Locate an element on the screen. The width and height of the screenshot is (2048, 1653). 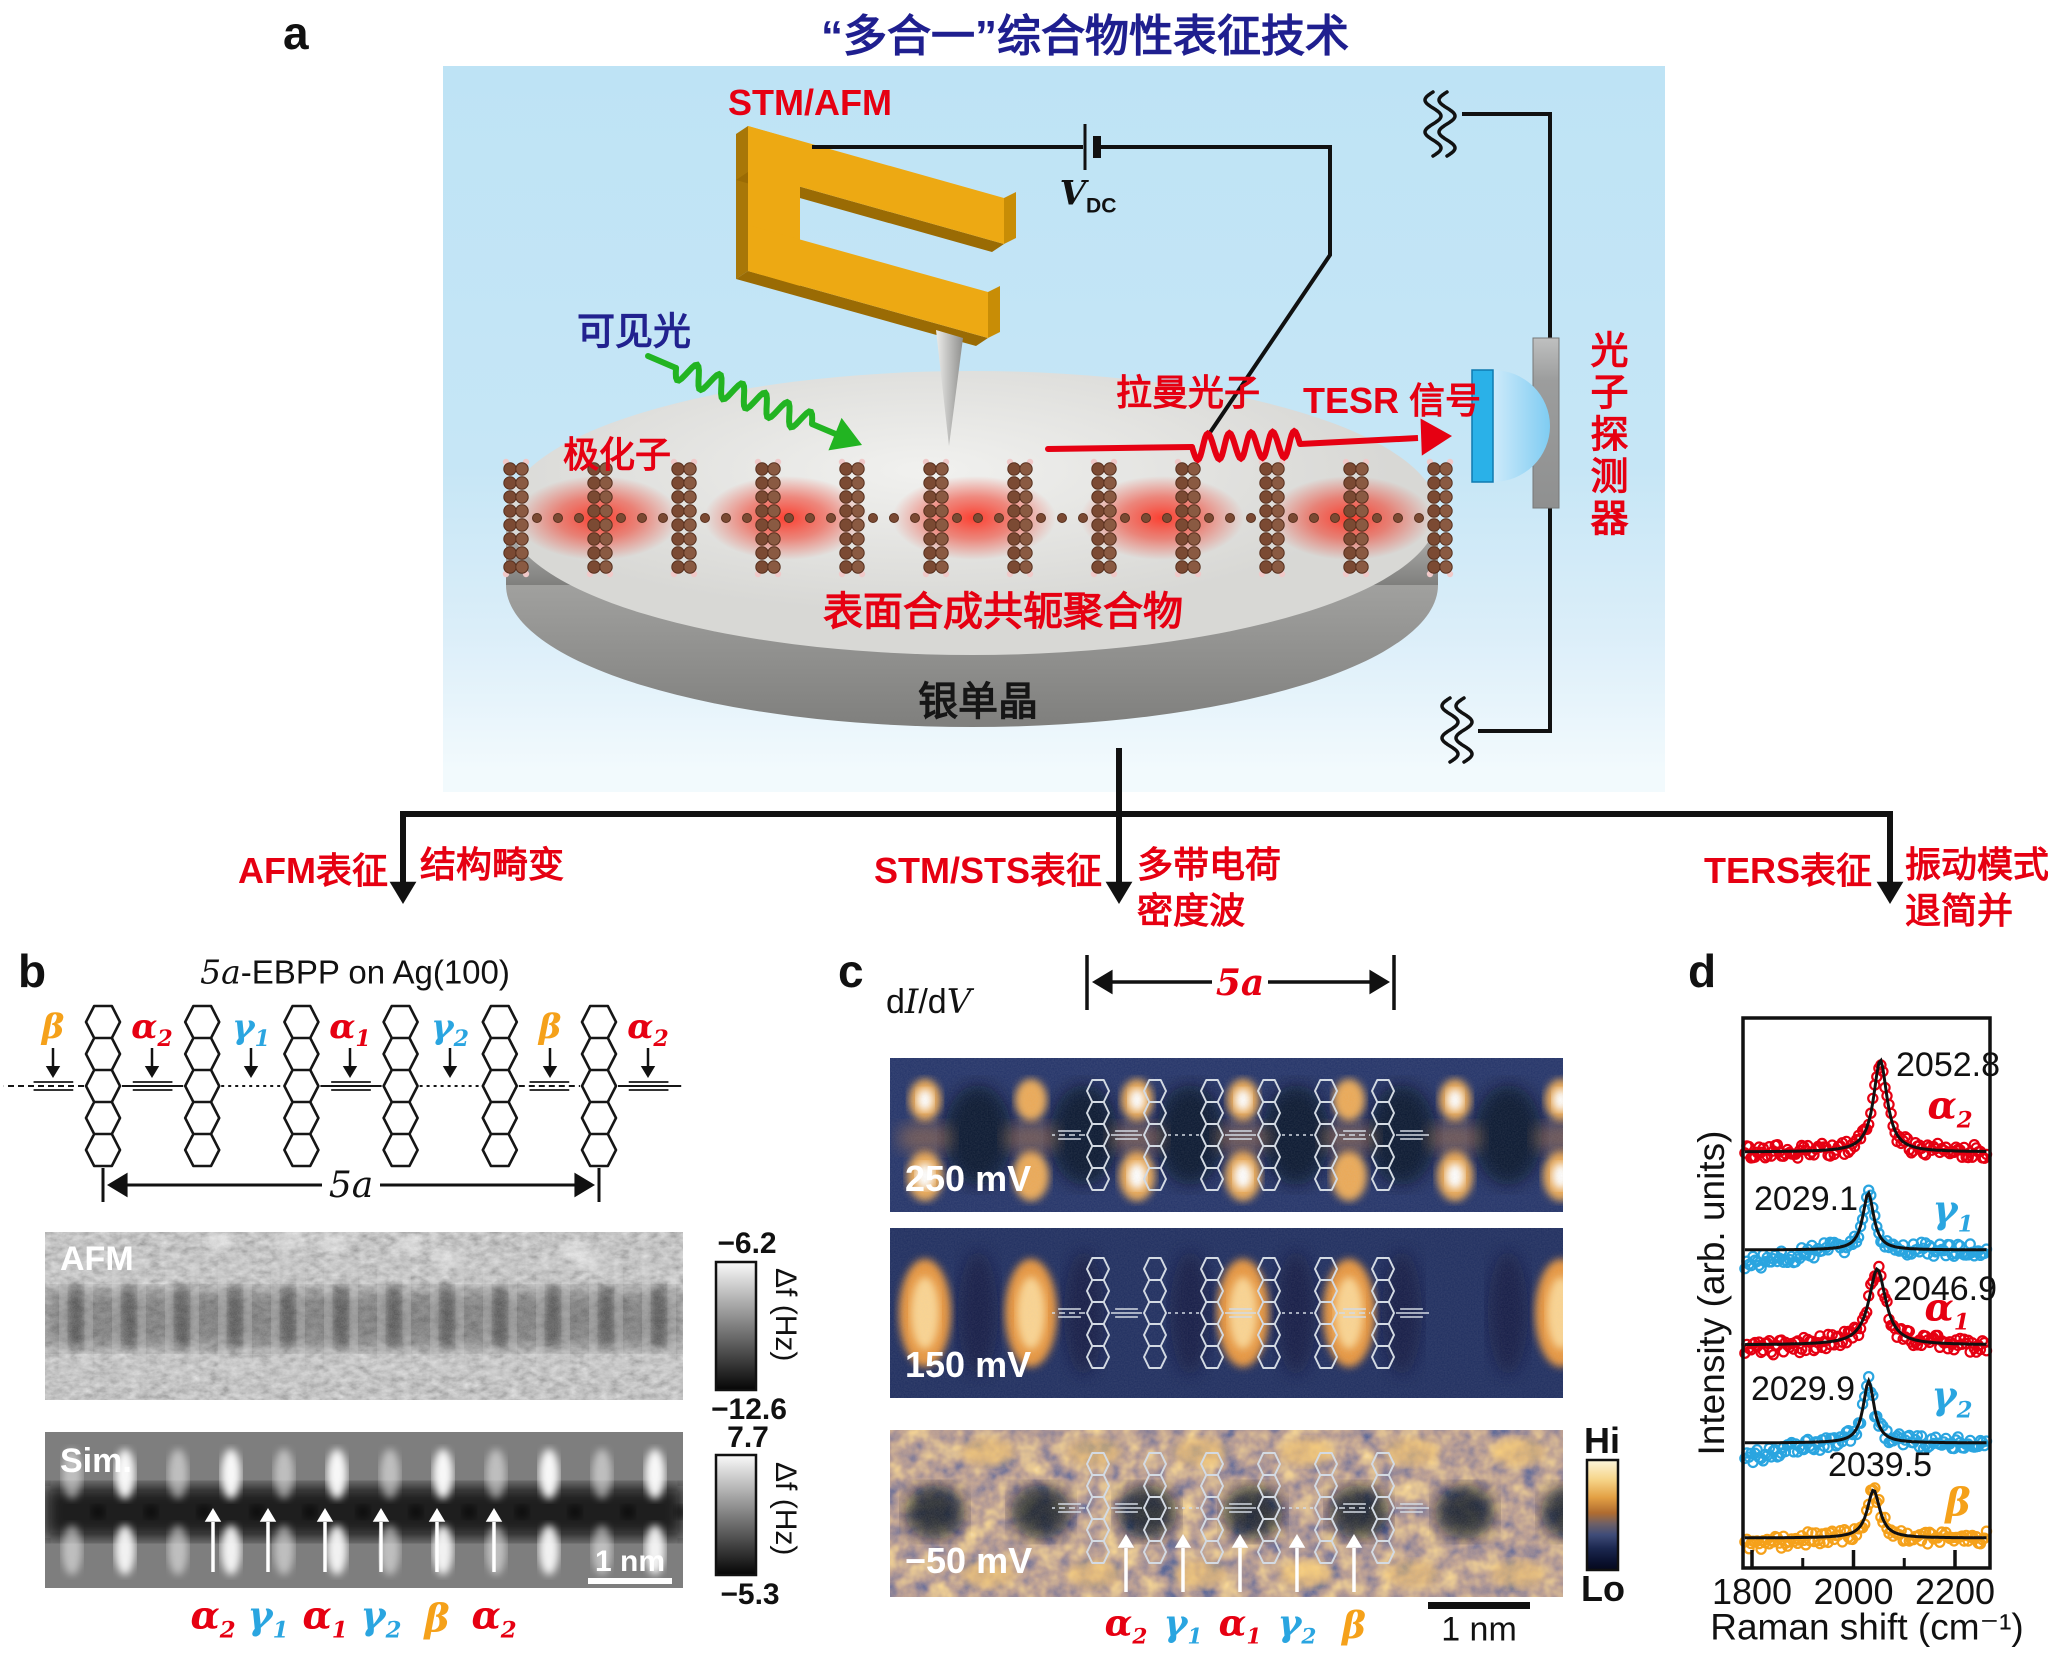
visible-light-label: 可见光 is located at coordinates (634, 332).